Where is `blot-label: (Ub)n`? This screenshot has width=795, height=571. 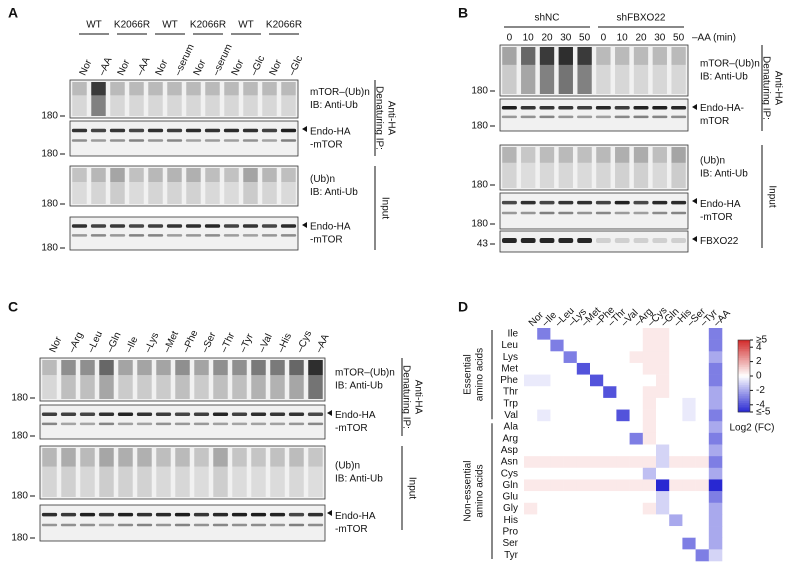
blot-label: (Ub)n is located at coordinates (347, 466).